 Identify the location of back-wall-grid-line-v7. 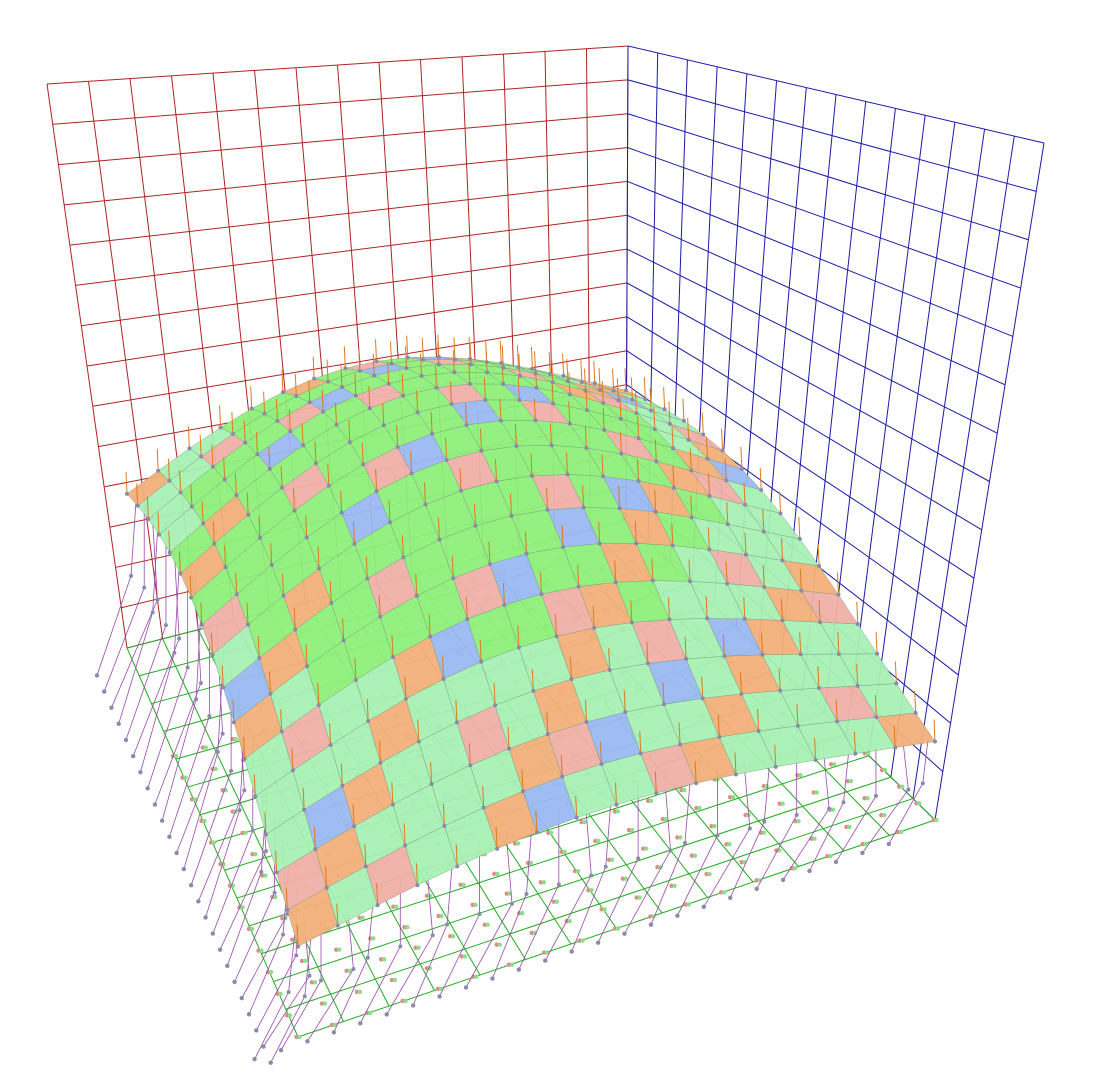
(357, 324).